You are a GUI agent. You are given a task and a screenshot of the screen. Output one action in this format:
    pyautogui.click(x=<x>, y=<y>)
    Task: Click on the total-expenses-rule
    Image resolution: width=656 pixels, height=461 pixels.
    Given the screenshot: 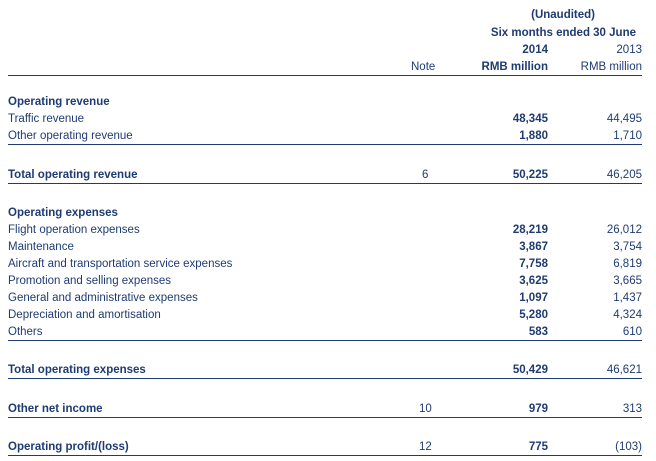 What is the action you would take?
    pyautogui.click(x=325, y=378)
    